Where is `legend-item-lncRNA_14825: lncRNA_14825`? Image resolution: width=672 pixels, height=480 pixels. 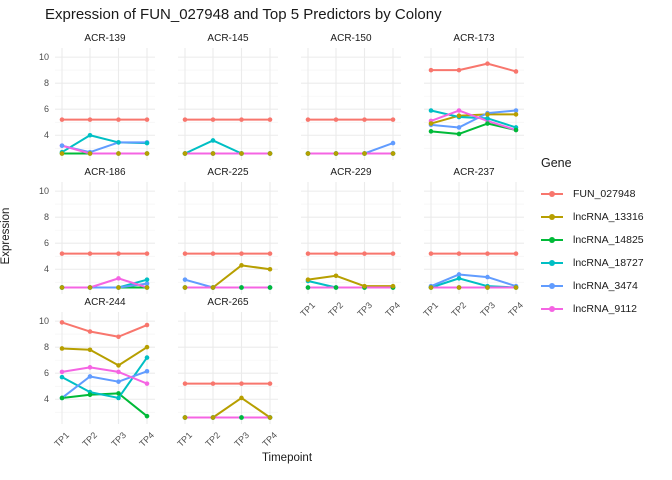 legend-item-lncRNA_14825: lncRNA_14825 is located at coordinates (592, 239).